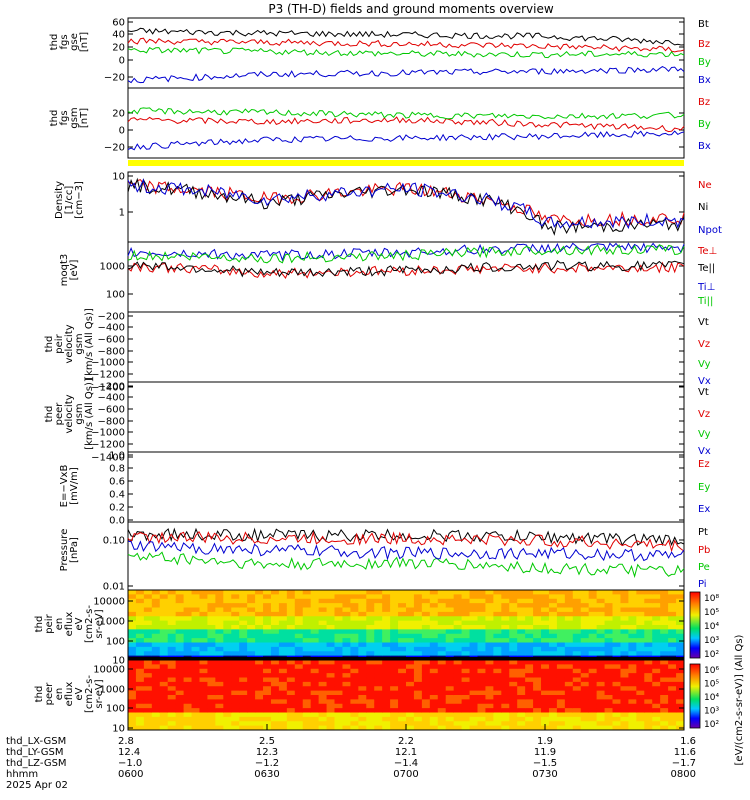 This screenshot has height=800, width=750. I want to click on y-tick-label: 20, so click(118, 114).